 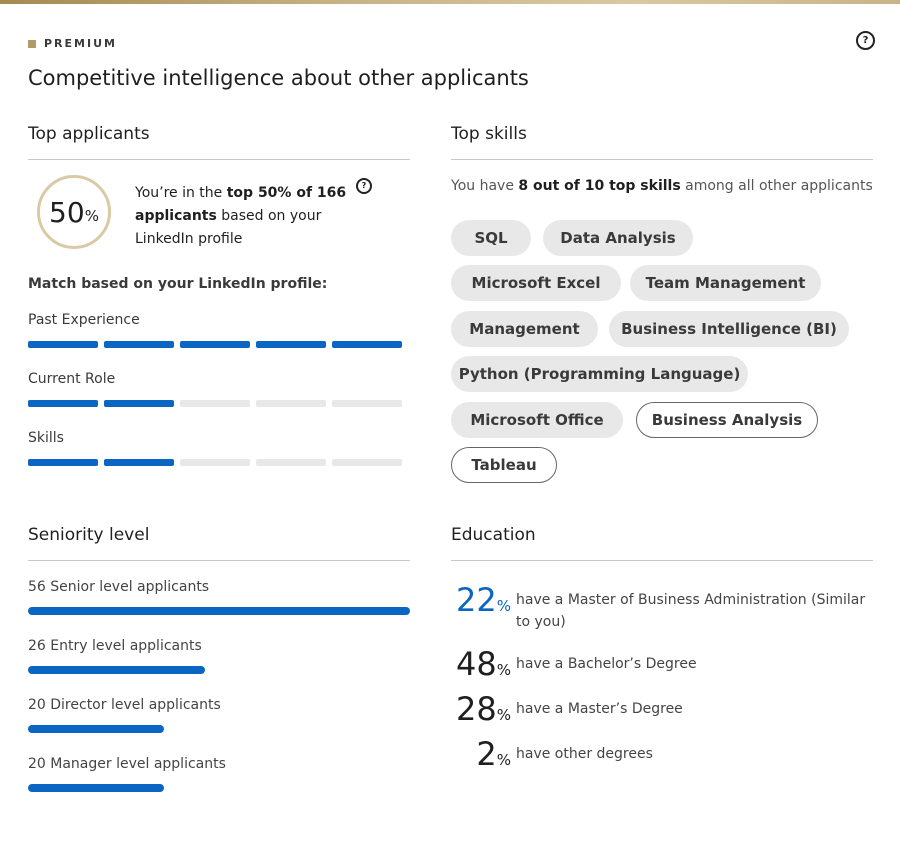 I want to click on skill-pill: Microsoft Excel, so click(x=536, y=283).